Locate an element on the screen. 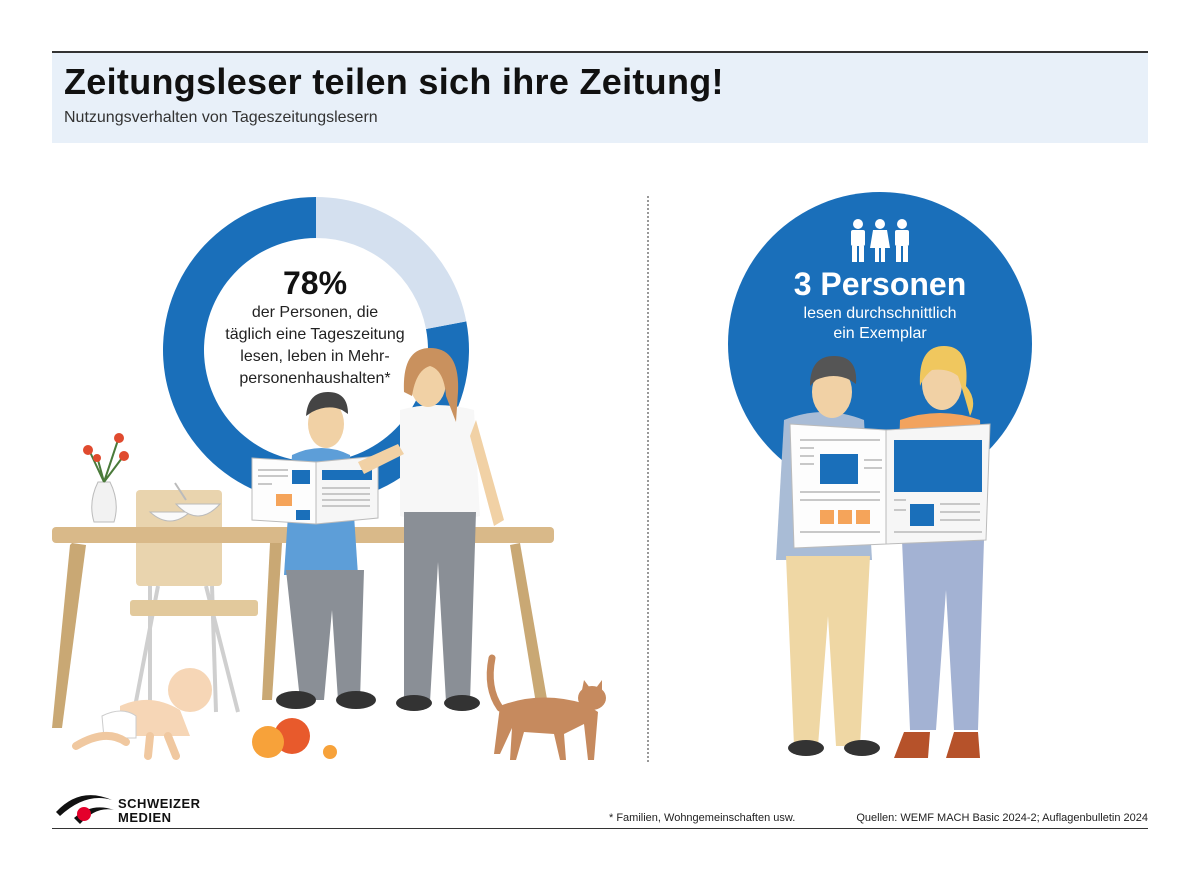 The width and height of the screenshot is (1200, 879). standing-woman-illustration is located at coordinates (431, 529).